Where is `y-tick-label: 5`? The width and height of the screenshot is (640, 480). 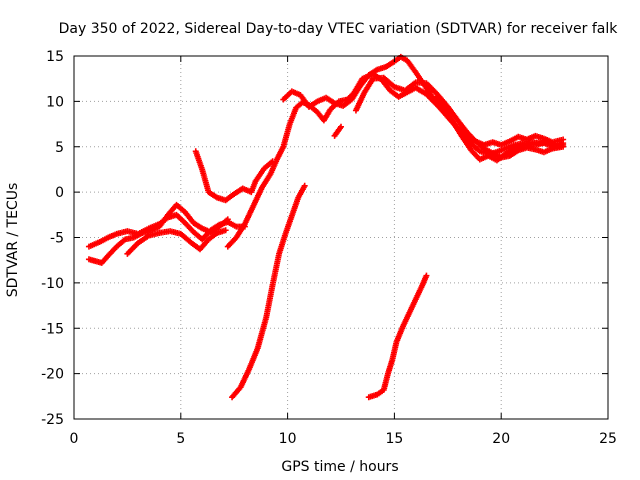
y-tick-label: 5 is located at coordinates (59, 148).